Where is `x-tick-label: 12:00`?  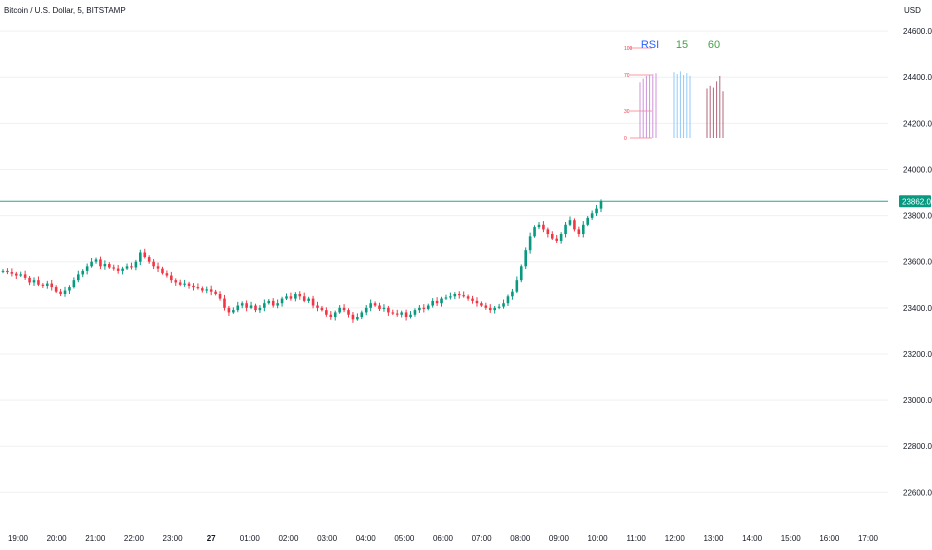 x-tick-label: 12:00 is located at coordinates (675, 538).